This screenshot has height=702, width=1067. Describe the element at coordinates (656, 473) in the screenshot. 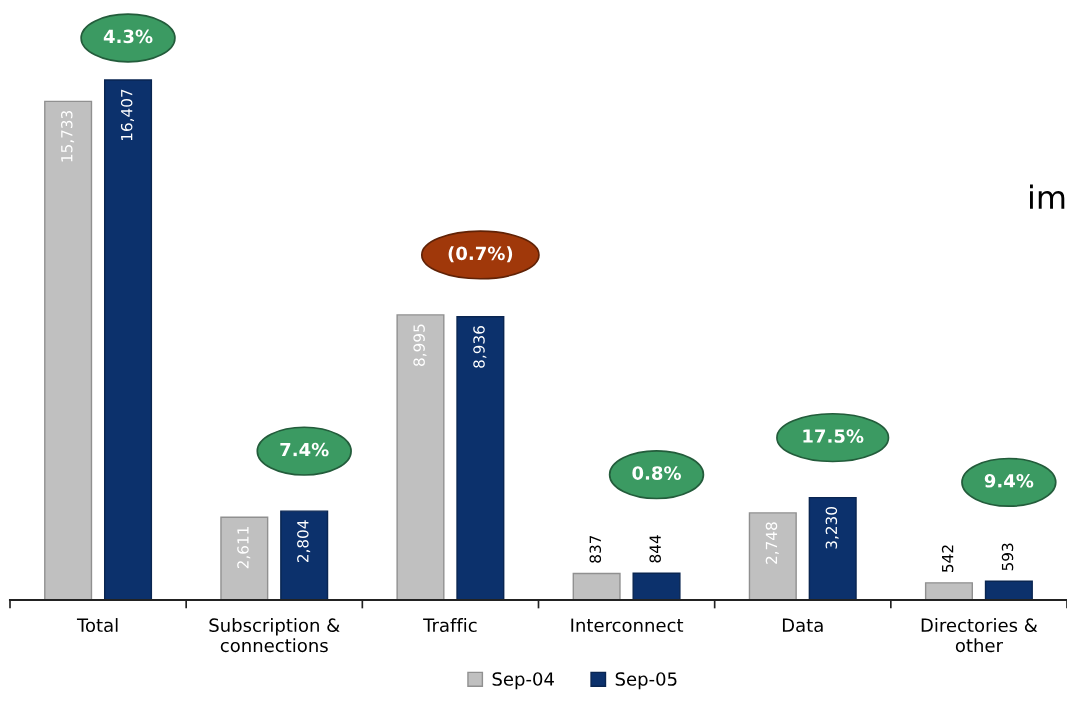

I see `annotation: 0.8%` at that location.